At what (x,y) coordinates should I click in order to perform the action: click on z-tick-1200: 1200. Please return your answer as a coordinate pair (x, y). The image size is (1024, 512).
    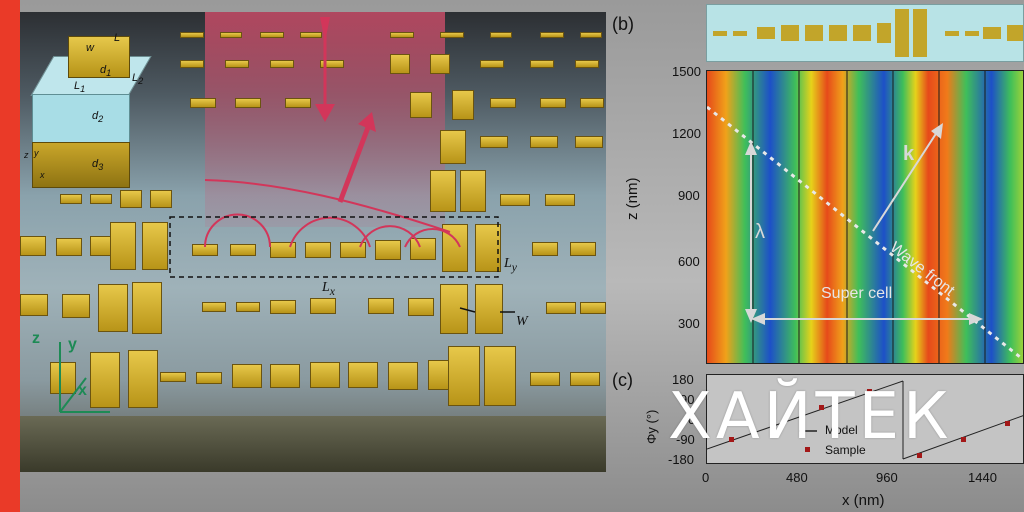
    Looking at the image, I should click on (686, 133).